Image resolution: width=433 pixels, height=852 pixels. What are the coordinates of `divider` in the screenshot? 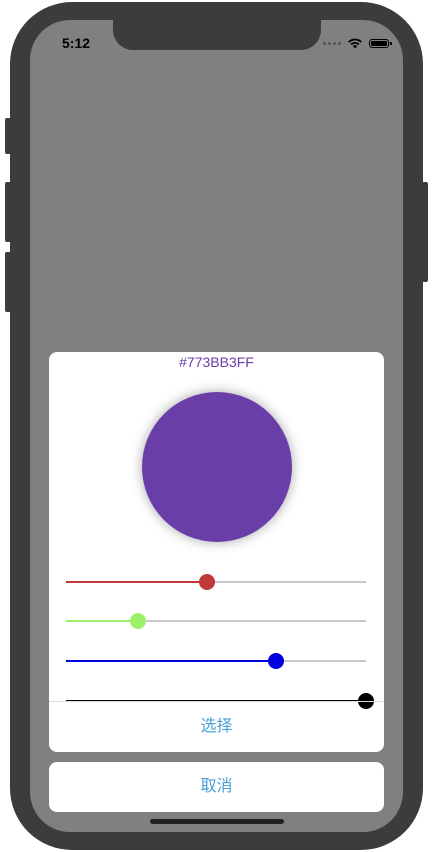 It's located at (216, 701).